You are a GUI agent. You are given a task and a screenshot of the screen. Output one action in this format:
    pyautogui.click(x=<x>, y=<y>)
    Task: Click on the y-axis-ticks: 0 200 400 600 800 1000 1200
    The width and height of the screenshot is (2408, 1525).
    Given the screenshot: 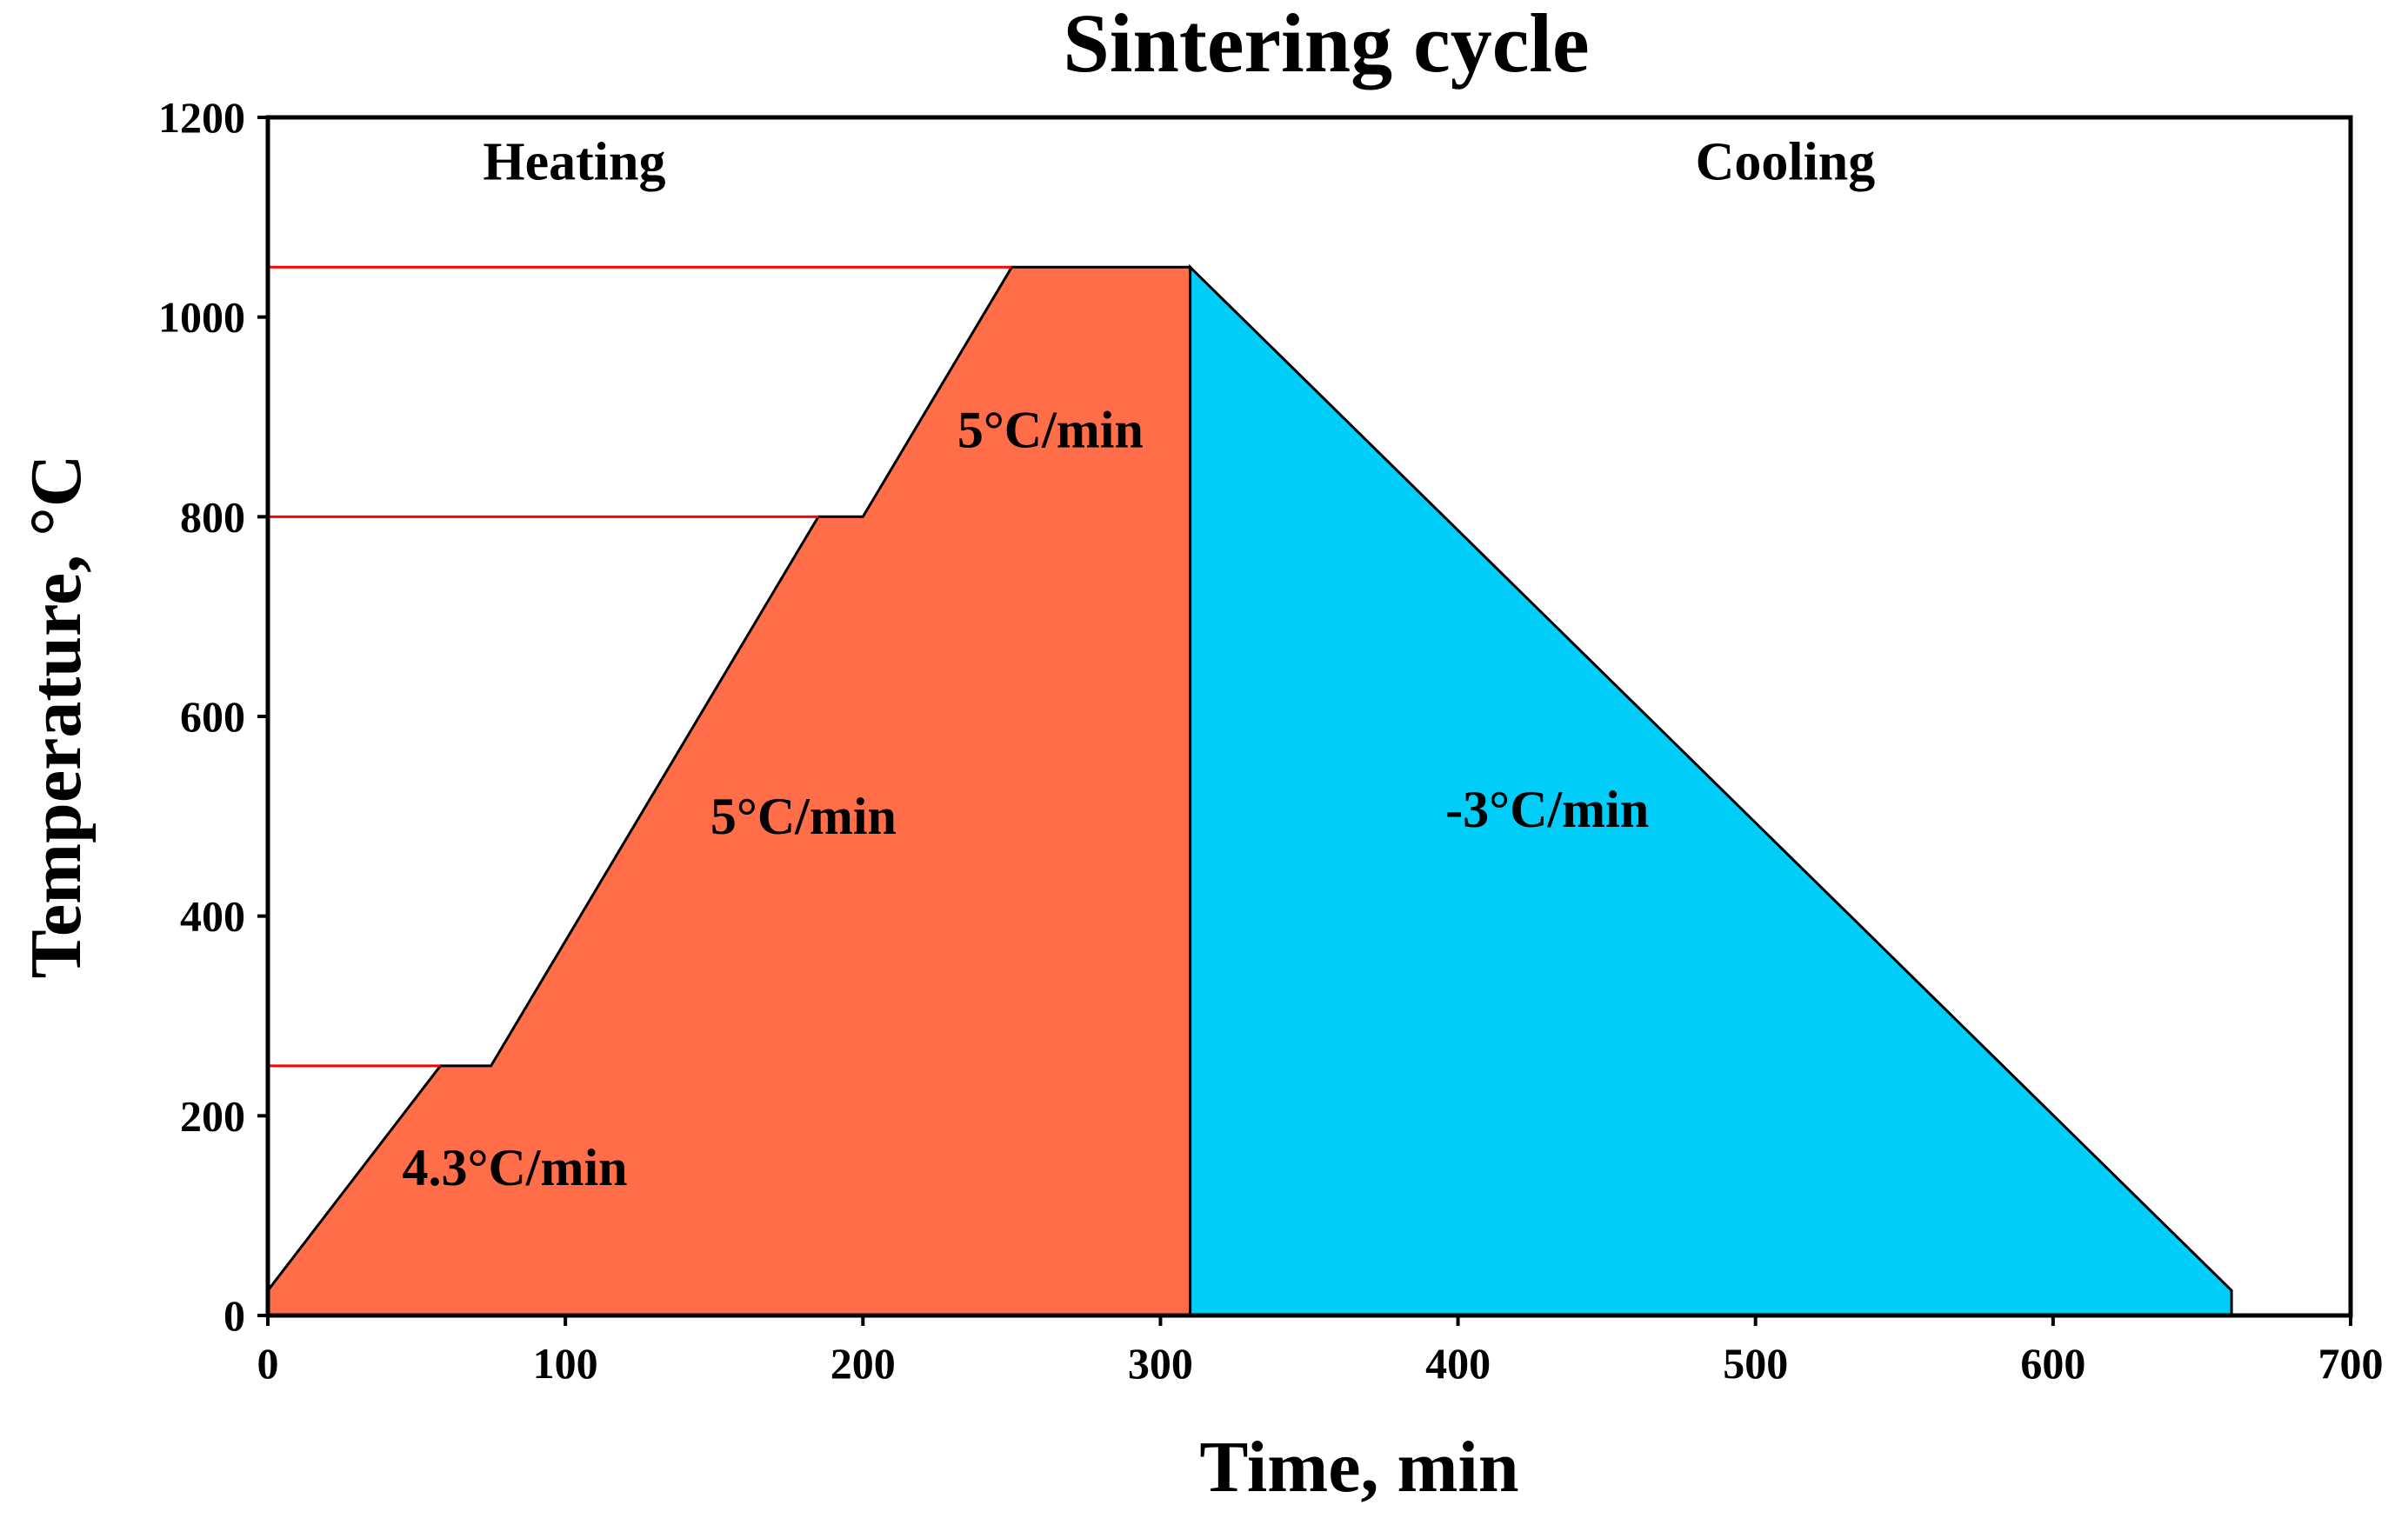 What is the action you would take?
    pyautogui.click(x=213, y=717)
    